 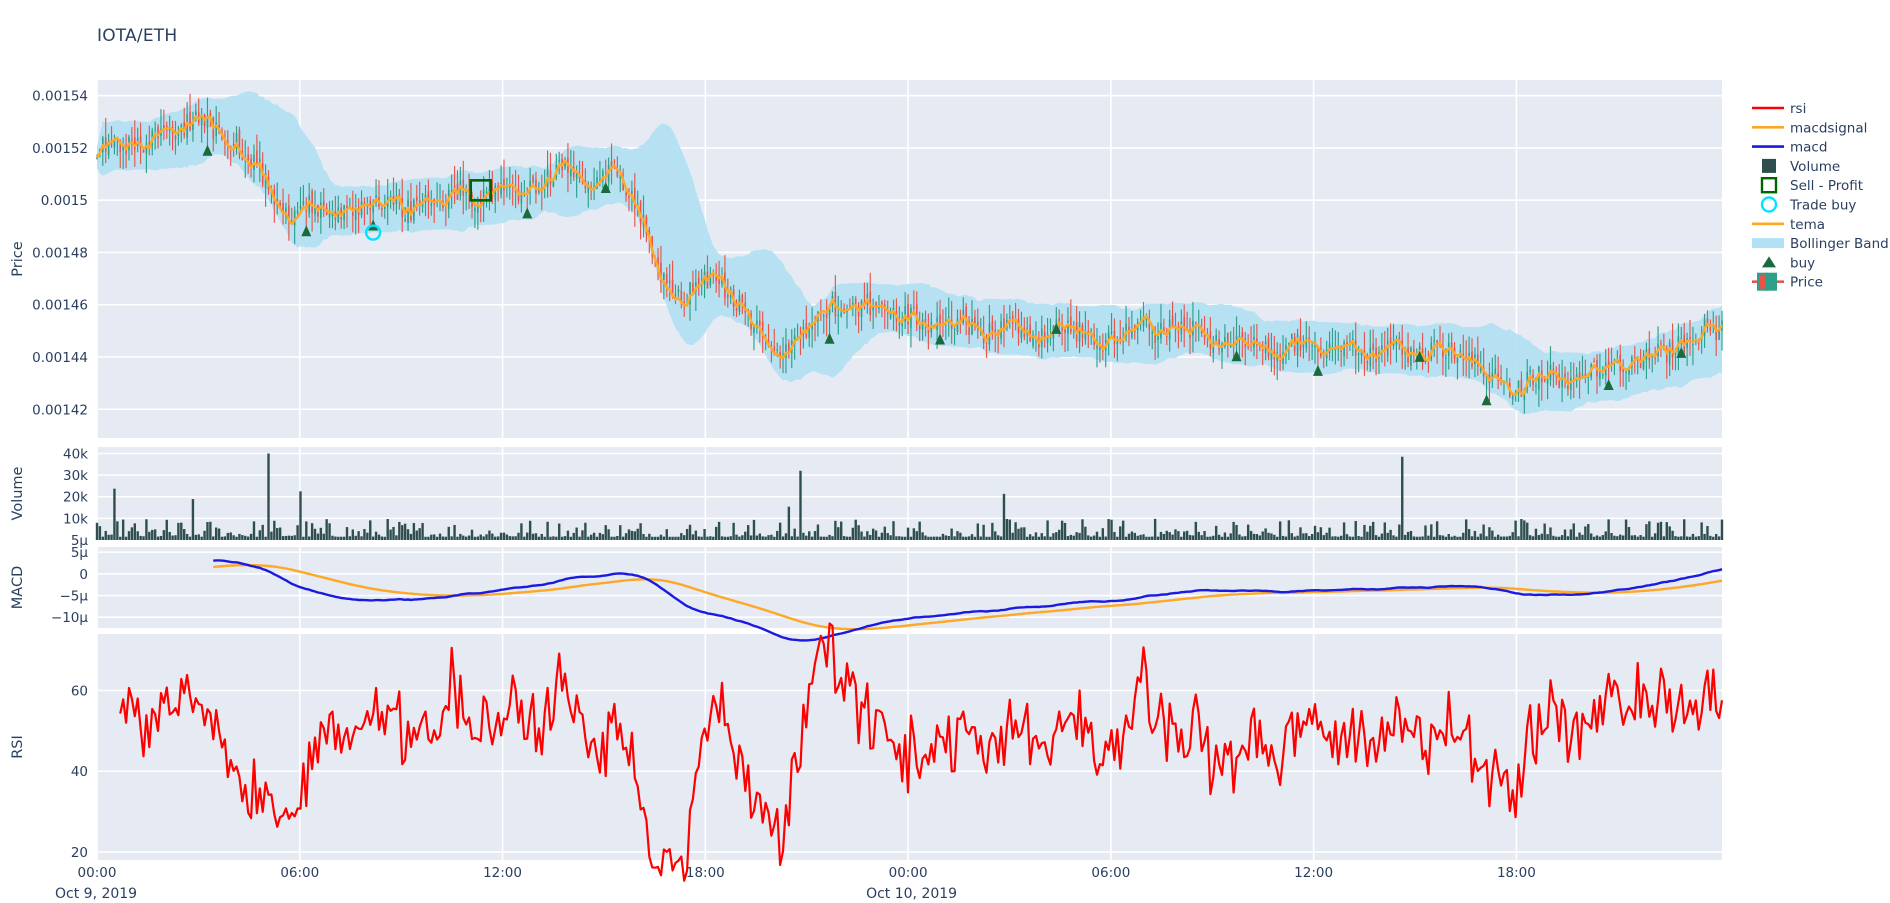 What do you see at coordinates (79, 692) in the screenshot?
I see `rsi-y-tick: 60` at bounding box center [79, 692].